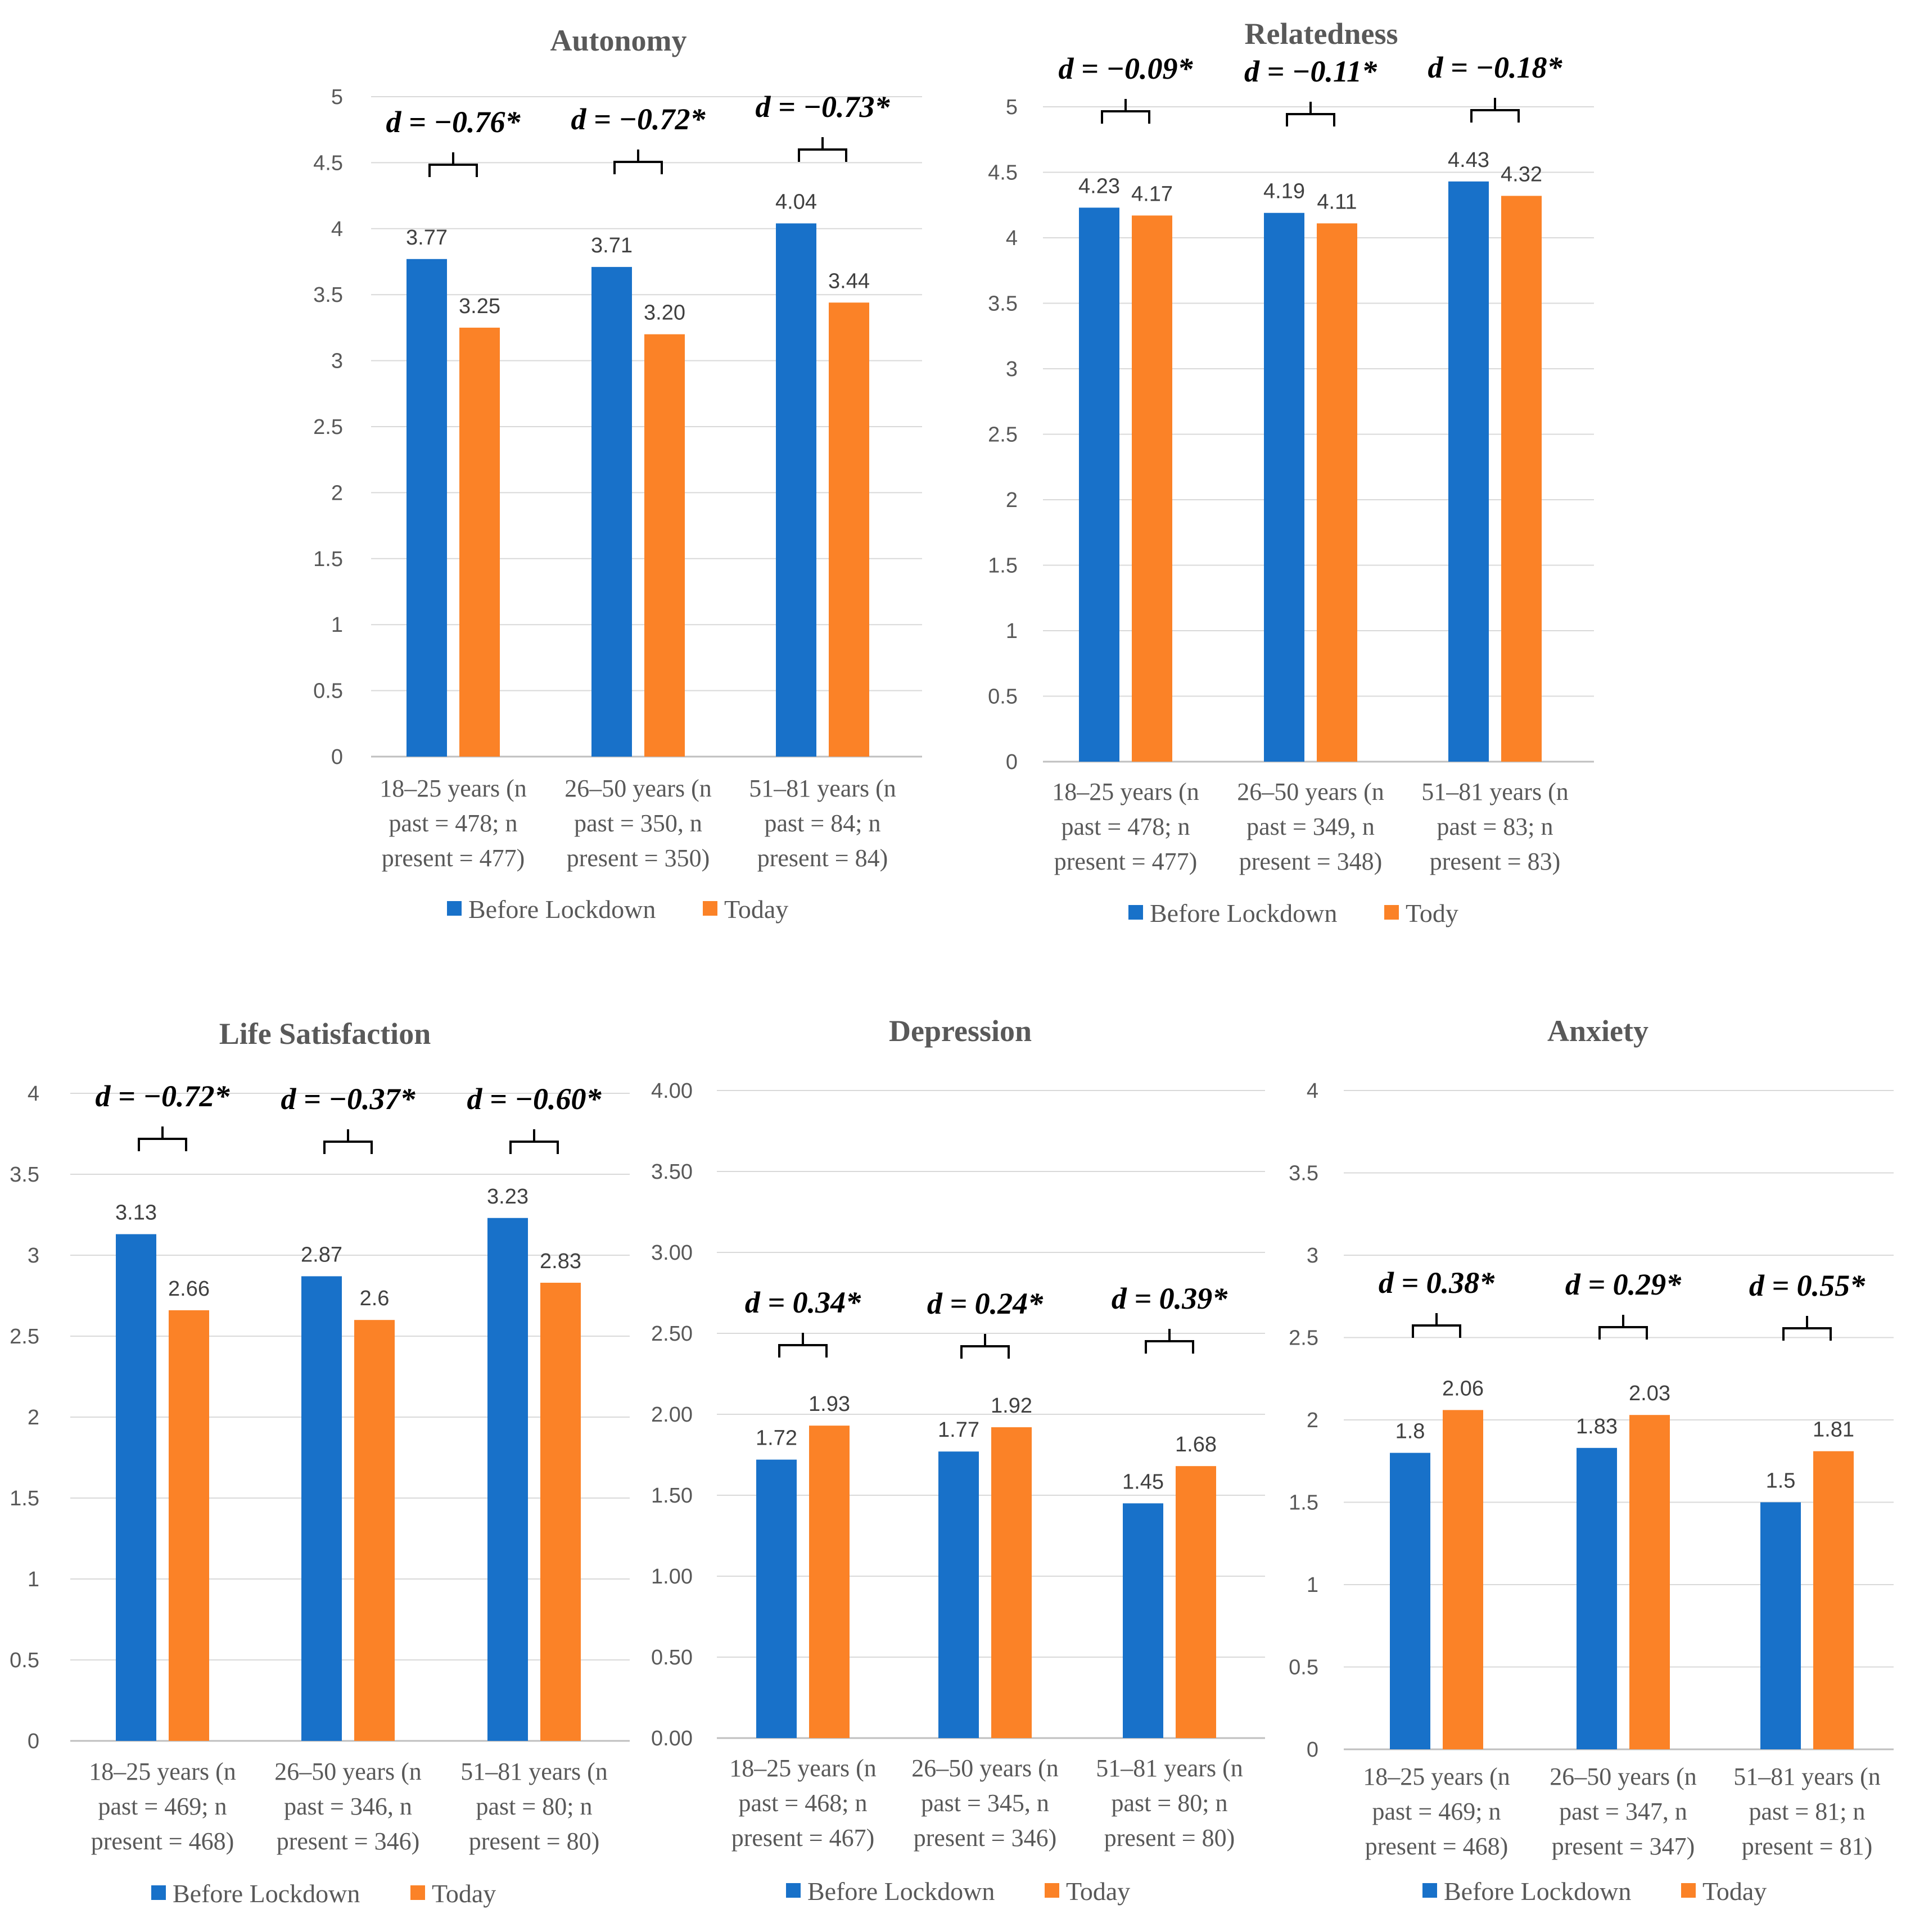 Image resolution: width=1906 pixels, height=1932 pixels. Describe the element at coordinates (1310, 826) in the screenshot. I see `x-category-label: past = 349, n` at that location.